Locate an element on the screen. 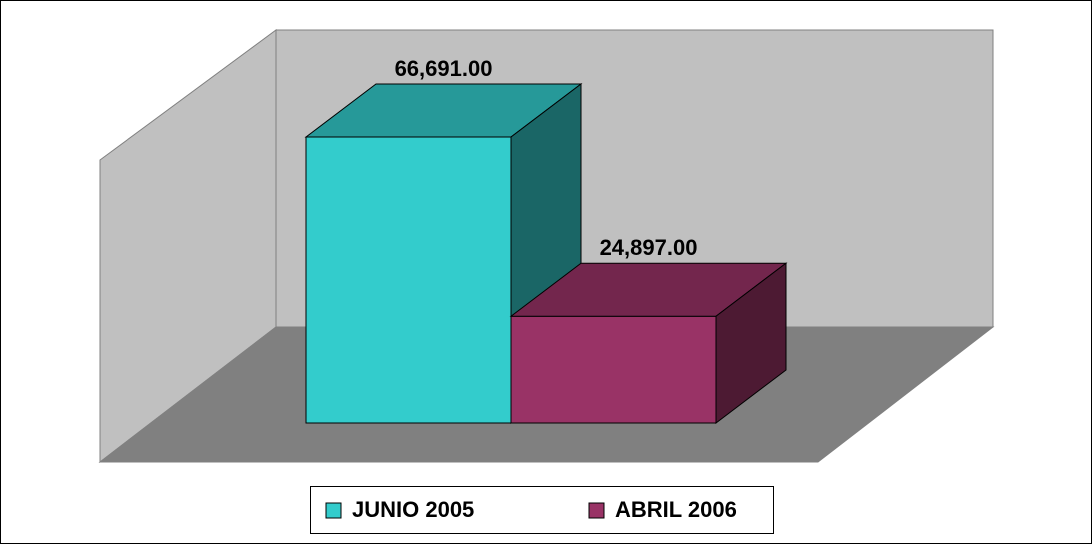 The image size is (1092, 544). data-label: 66,691.00 is located at coordinates (444, 68).